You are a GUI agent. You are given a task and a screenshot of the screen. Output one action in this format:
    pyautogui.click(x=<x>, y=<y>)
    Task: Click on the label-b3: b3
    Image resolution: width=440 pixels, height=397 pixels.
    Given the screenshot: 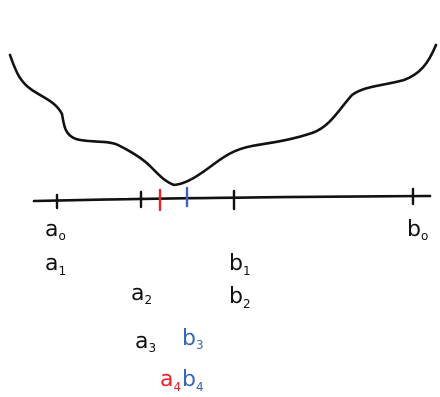 What is the action you would take?
    pyautogui.click(x=193, y=339)
    